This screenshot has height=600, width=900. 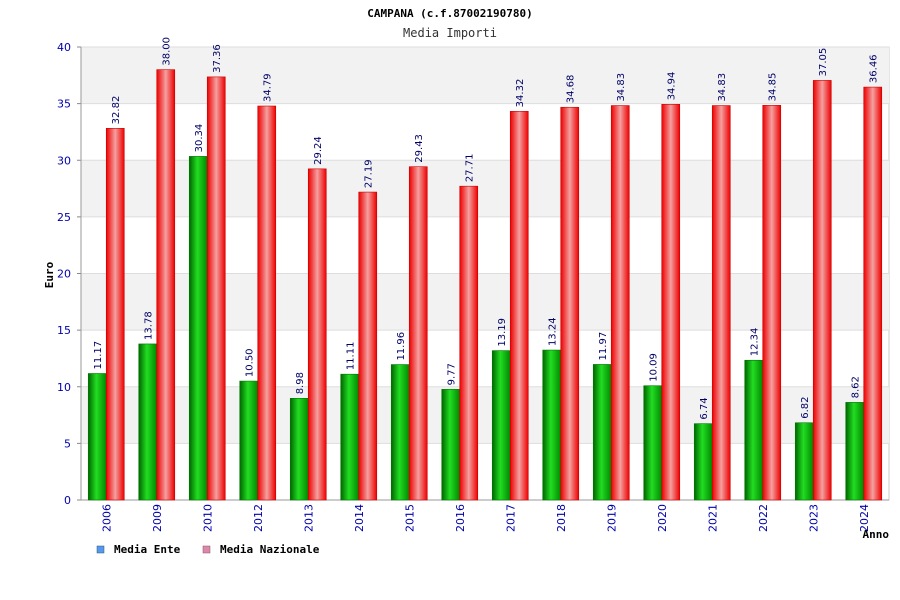 What do you see at coordinates (561, 518) in the screenshot?
I see `x-tick-label-2018: 2018` at bounding box center [561, 518].